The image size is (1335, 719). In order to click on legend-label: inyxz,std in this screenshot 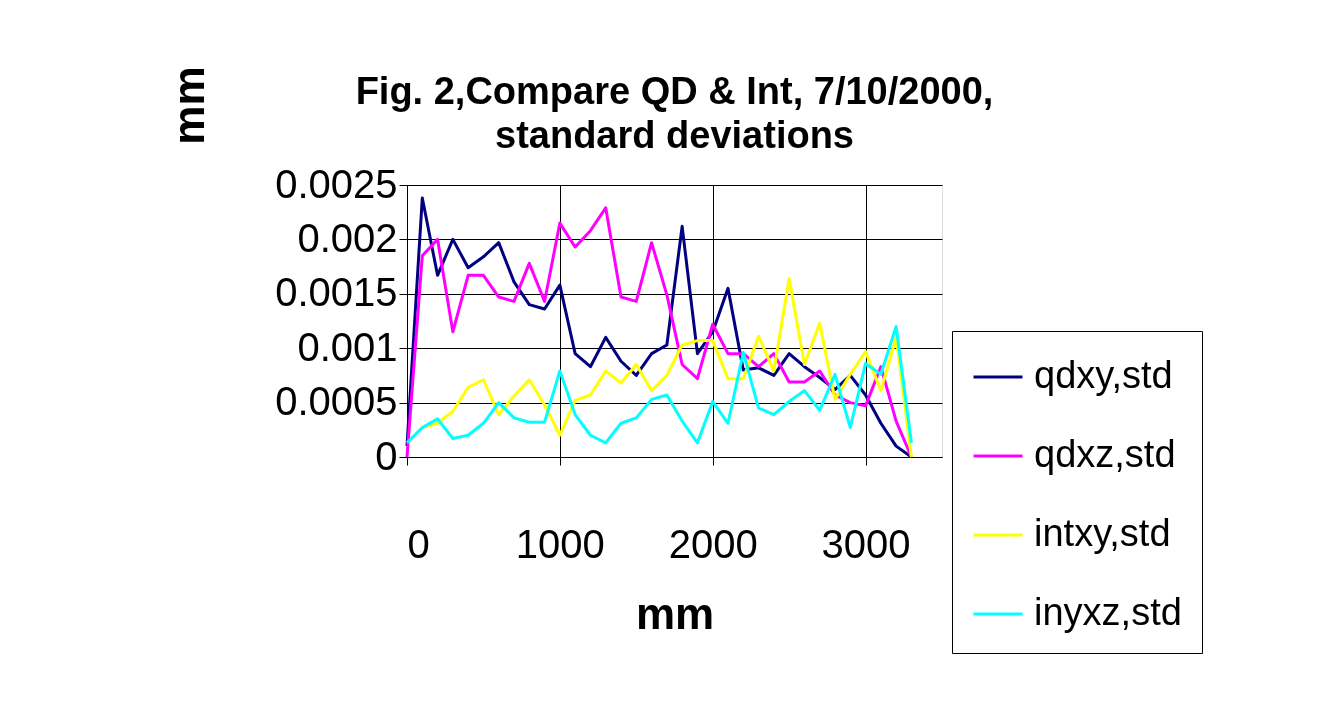, I will do `click(1108, 612)`.